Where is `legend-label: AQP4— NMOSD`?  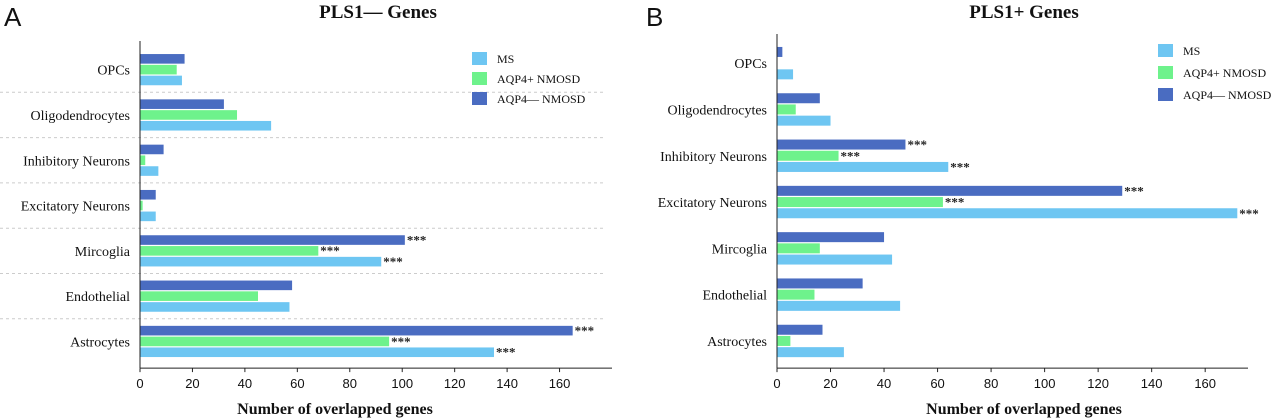
legend-label: AQP4— NMOSD is located at coordinates (541, 99).